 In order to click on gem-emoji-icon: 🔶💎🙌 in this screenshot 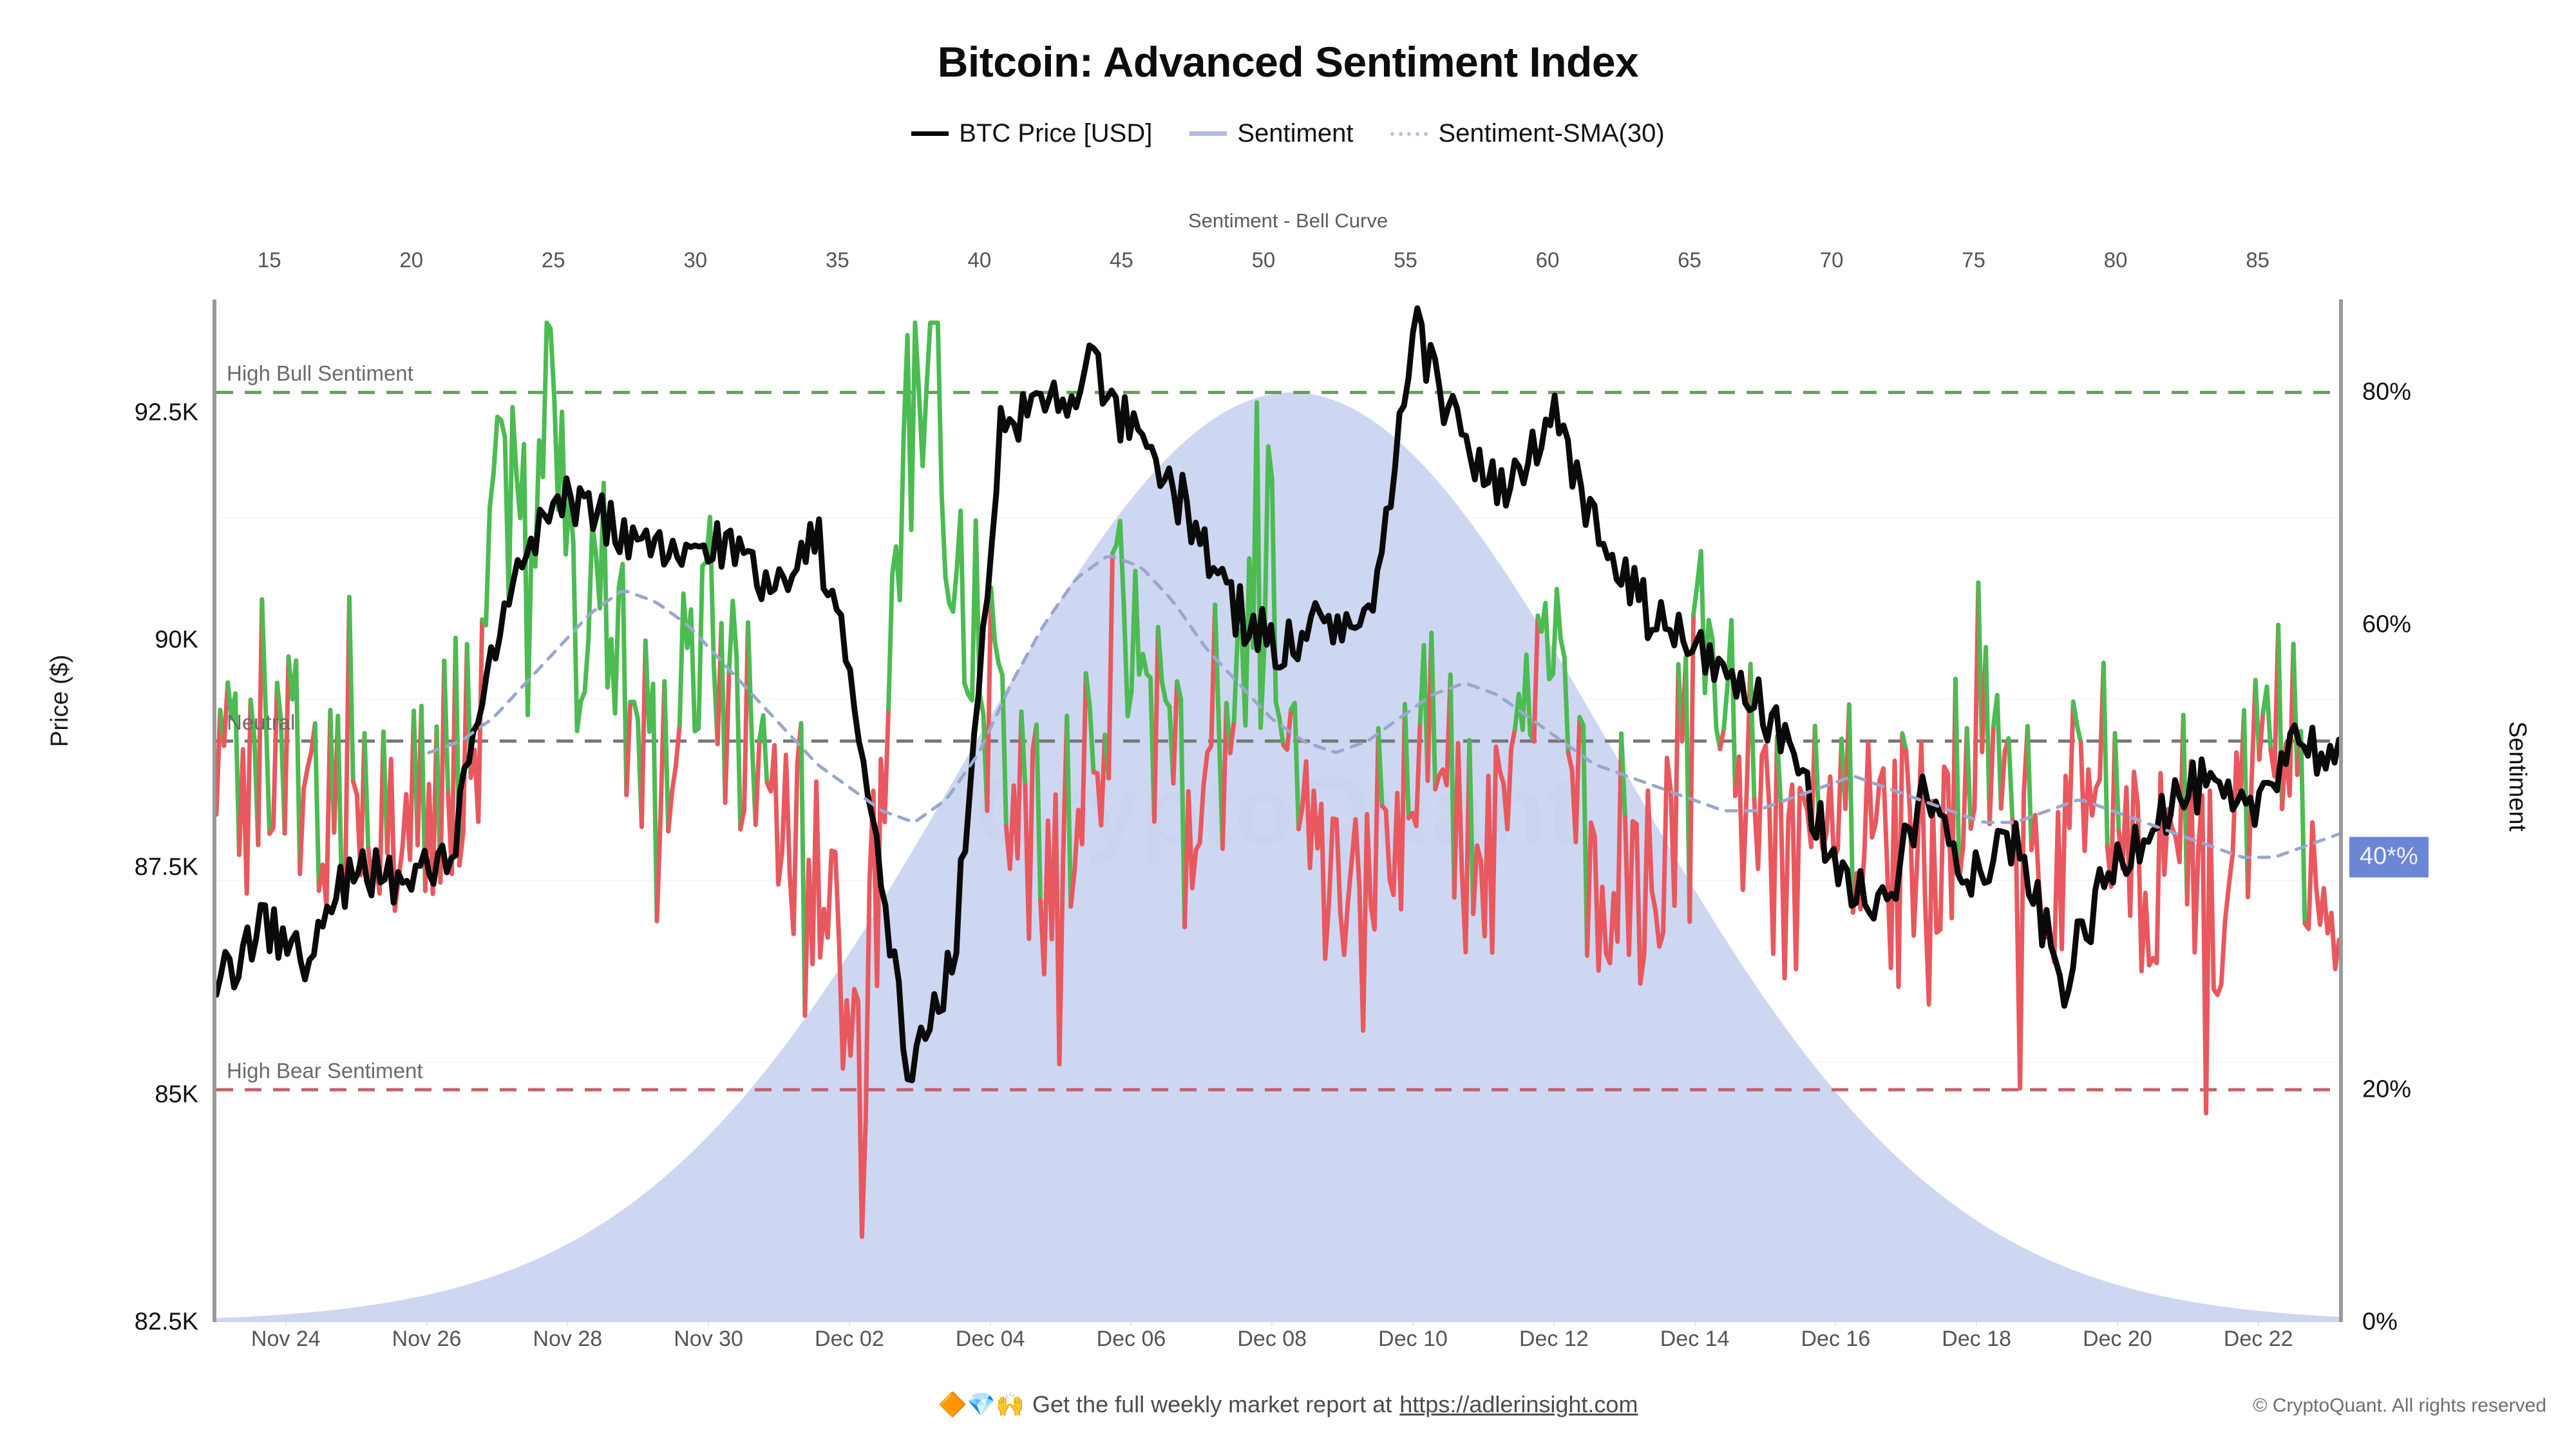, I will do `click(981, 1404)`.